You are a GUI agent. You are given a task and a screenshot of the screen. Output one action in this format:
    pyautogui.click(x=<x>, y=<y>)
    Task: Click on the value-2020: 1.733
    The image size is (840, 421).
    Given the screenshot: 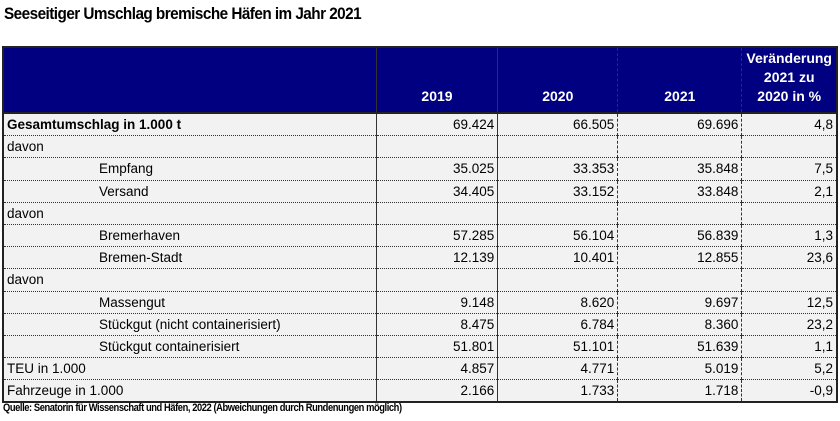 What is the action you would take?
    pyautogui.click(x=558, y=391)
    